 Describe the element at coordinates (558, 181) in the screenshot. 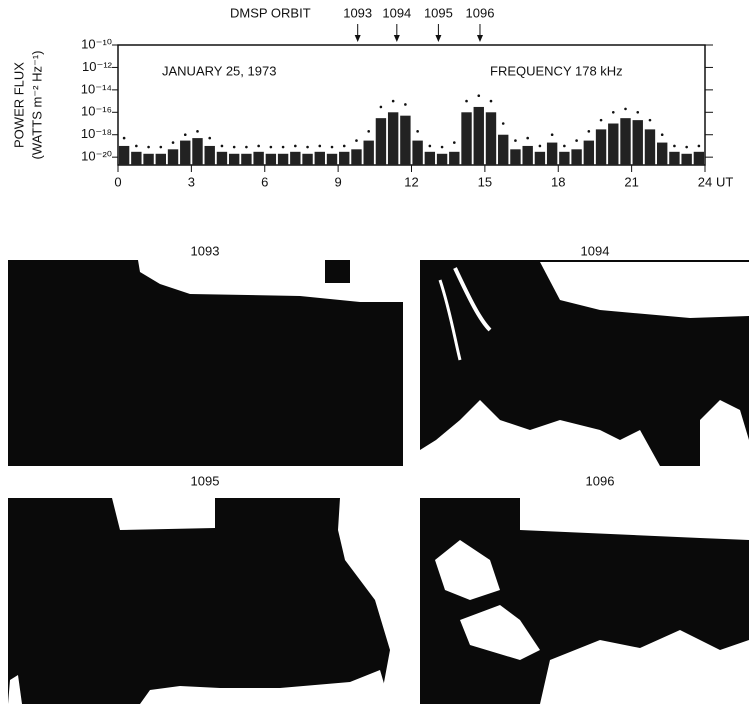

I see `x-tick-label: 18` at that location.